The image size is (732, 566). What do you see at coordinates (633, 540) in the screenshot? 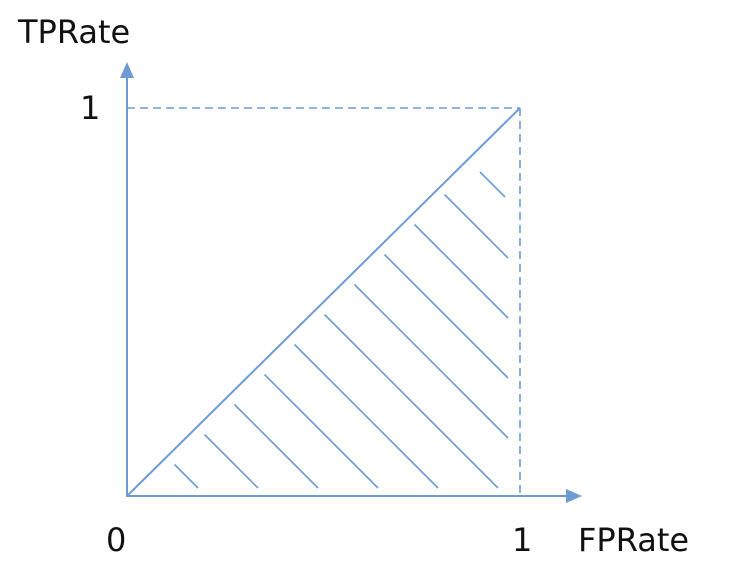
I see `x-axis-label: FPRate` at bounding box center [633, 540].